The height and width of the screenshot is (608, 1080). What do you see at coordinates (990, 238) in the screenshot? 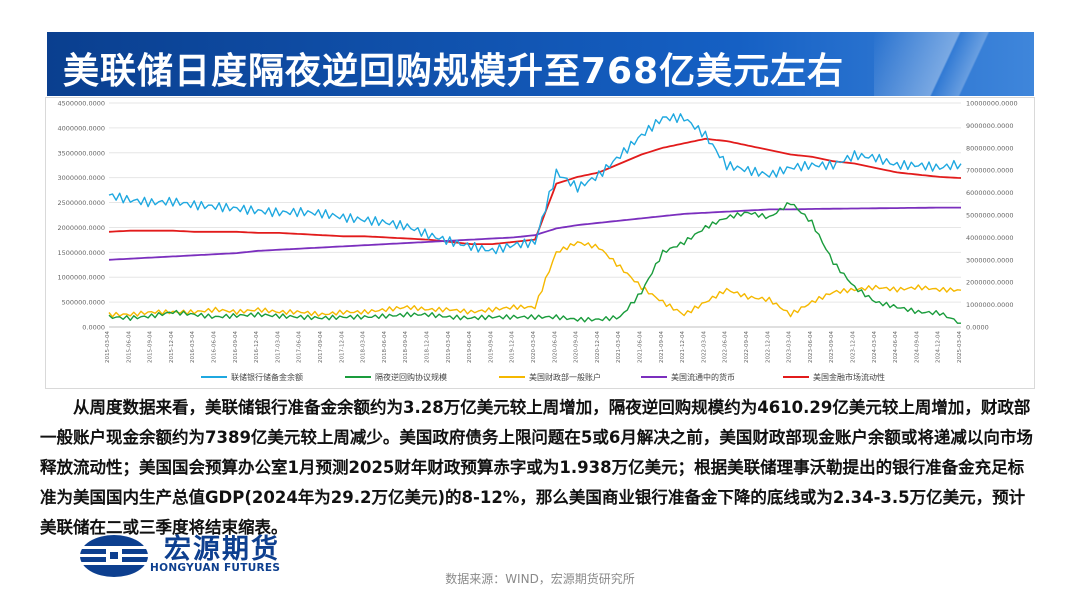
I see `right-tick-label: 4000000.0000` at bounding box center [990, 238].